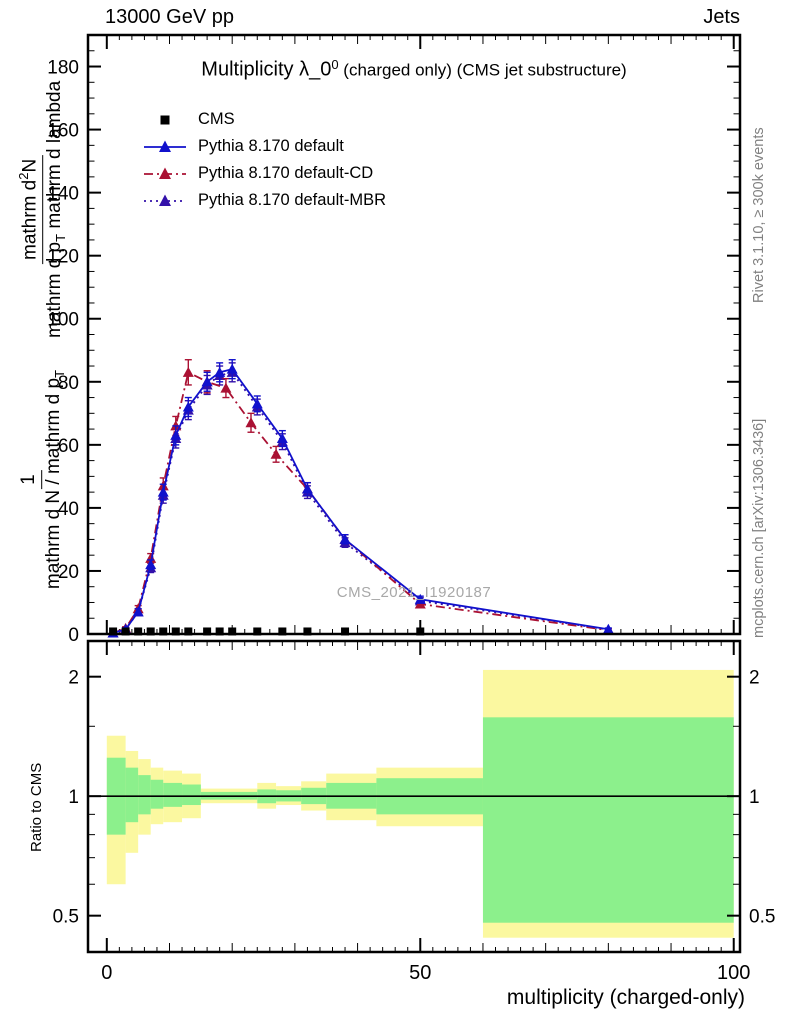 Image resolution: width=786 pixels, height=1024 pixels. What do you see at coordinates (266, 69) in the screenshot?
I see `plot-title-main: Multiplicity λ_0` at bounding box center [266, 69].